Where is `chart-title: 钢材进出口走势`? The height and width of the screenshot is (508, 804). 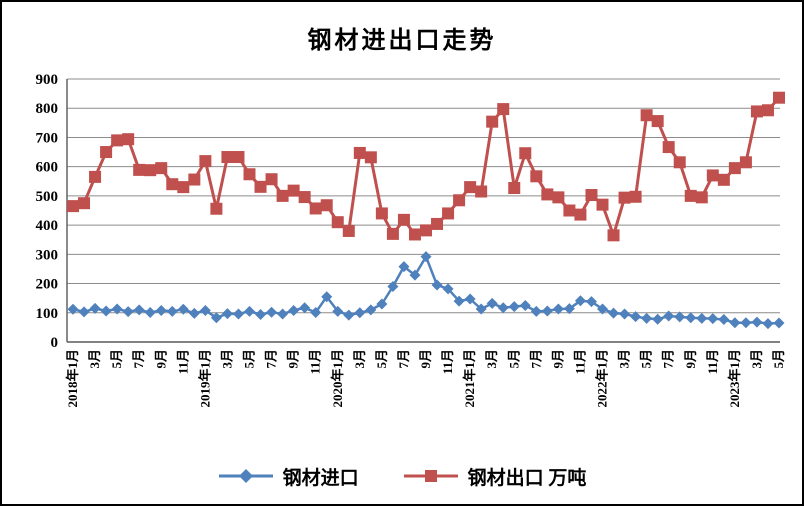
chart-title: 钢材进出口走势 is located at coordinates (402, 41).